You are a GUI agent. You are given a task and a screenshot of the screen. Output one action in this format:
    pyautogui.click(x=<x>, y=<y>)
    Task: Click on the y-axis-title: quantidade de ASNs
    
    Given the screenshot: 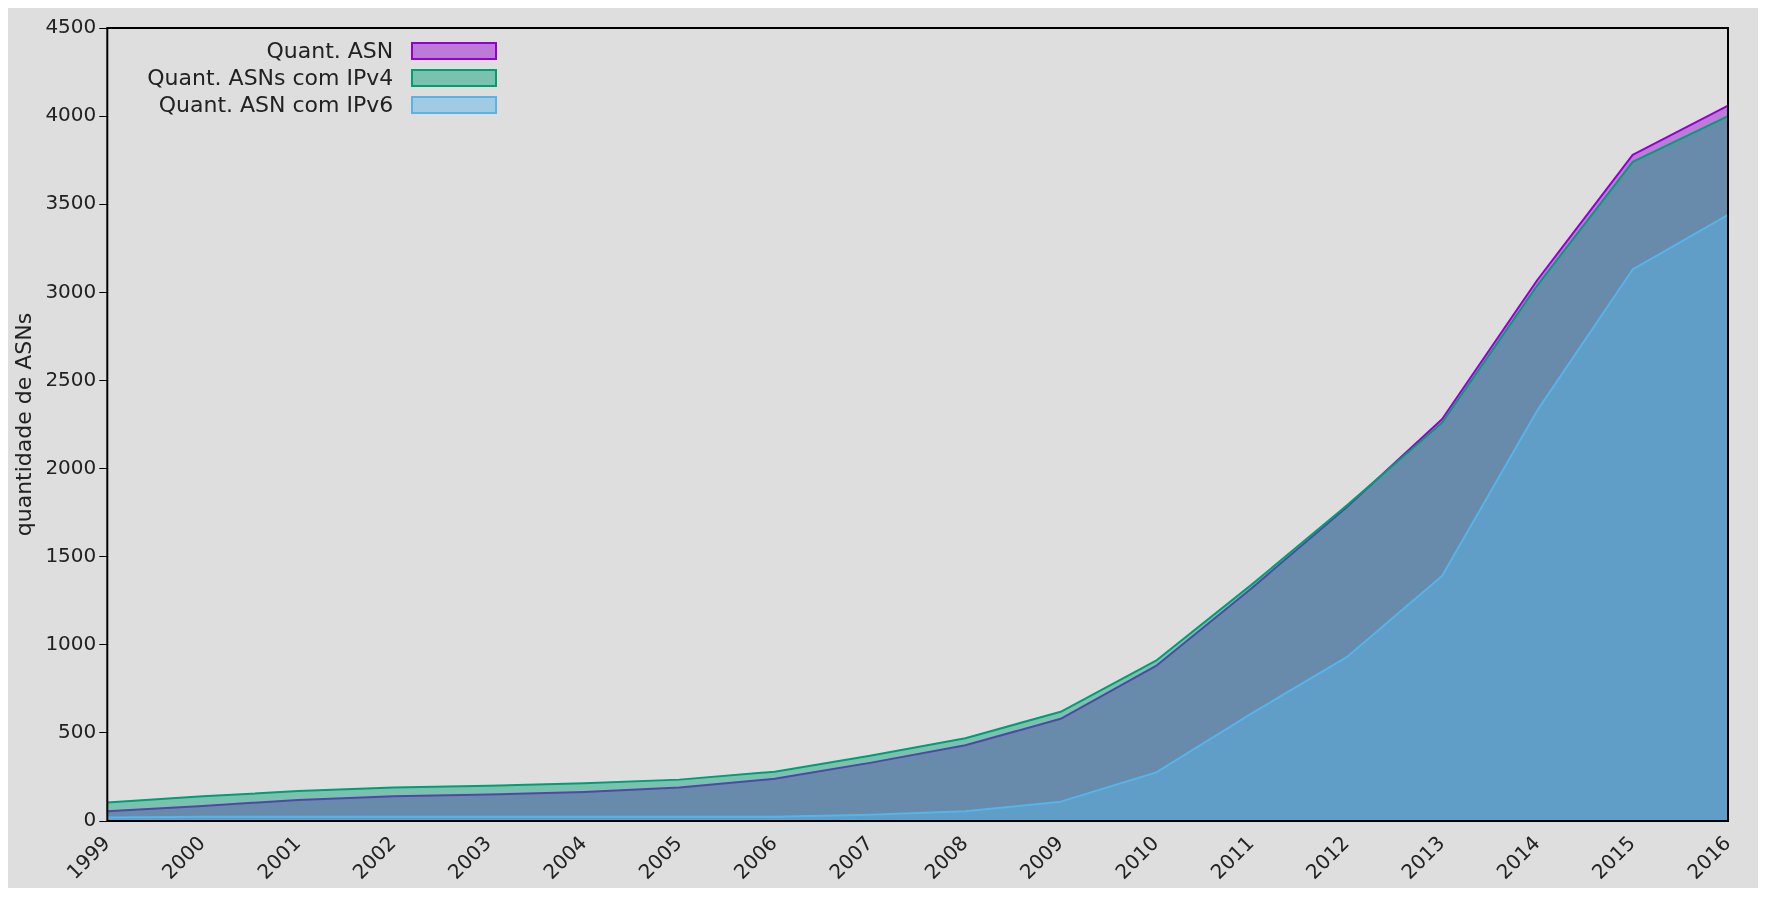 What is the action you would take?
    pyautogui.click(x=23, y=424)
    